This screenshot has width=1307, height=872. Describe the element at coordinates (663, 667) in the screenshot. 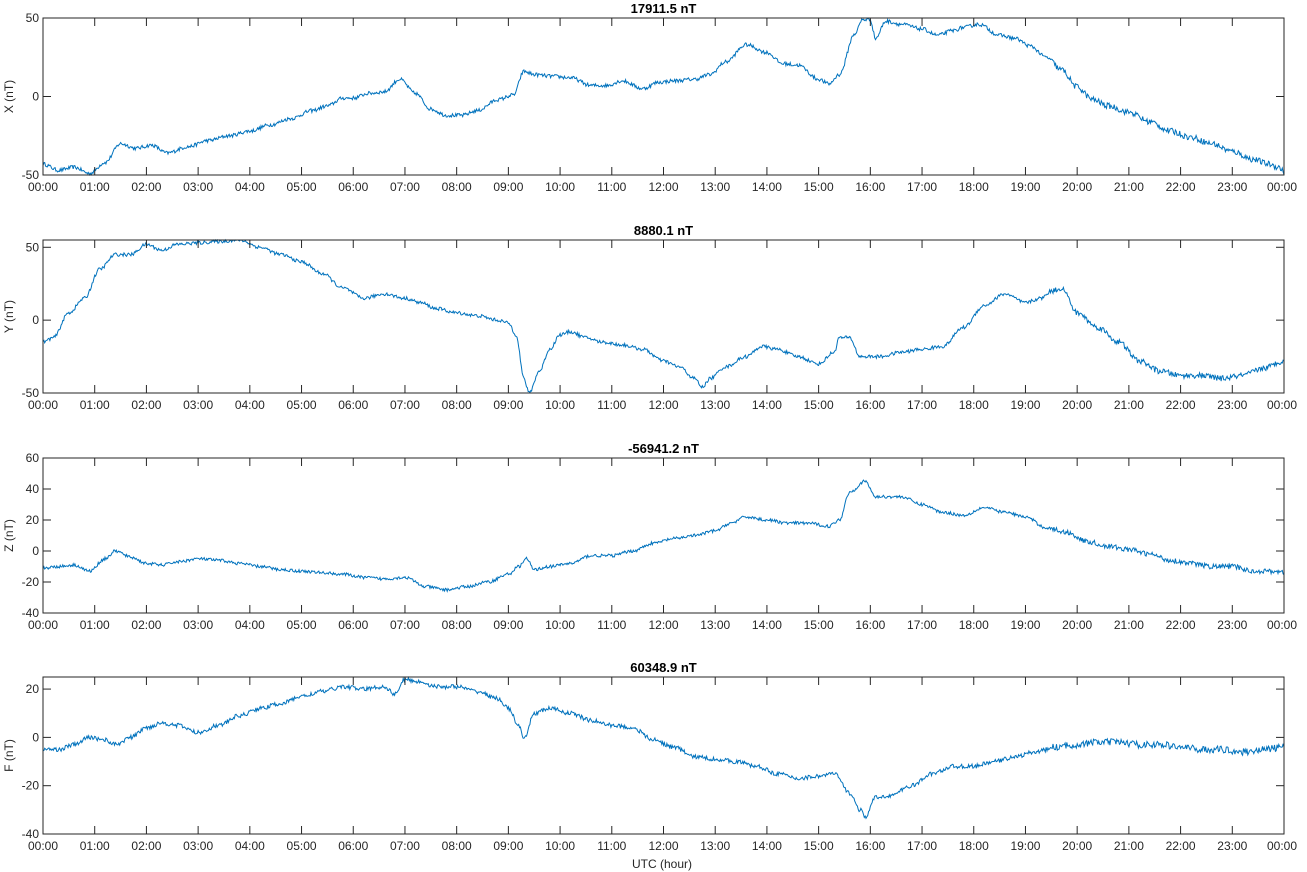

I see `panel-title: 60348.9 nT` at that location.